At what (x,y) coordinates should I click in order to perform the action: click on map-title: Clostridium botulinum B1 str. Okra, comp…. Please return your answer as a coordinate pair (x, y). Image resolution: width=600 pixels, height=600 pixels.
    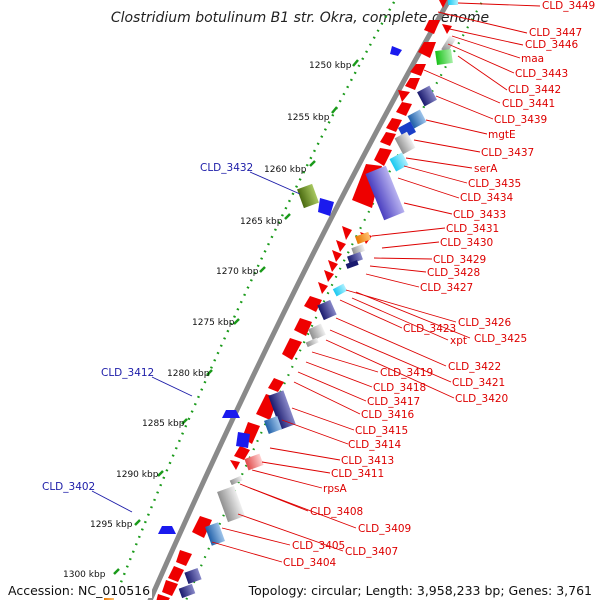
    Looking at the image, I should click on (300, 18).